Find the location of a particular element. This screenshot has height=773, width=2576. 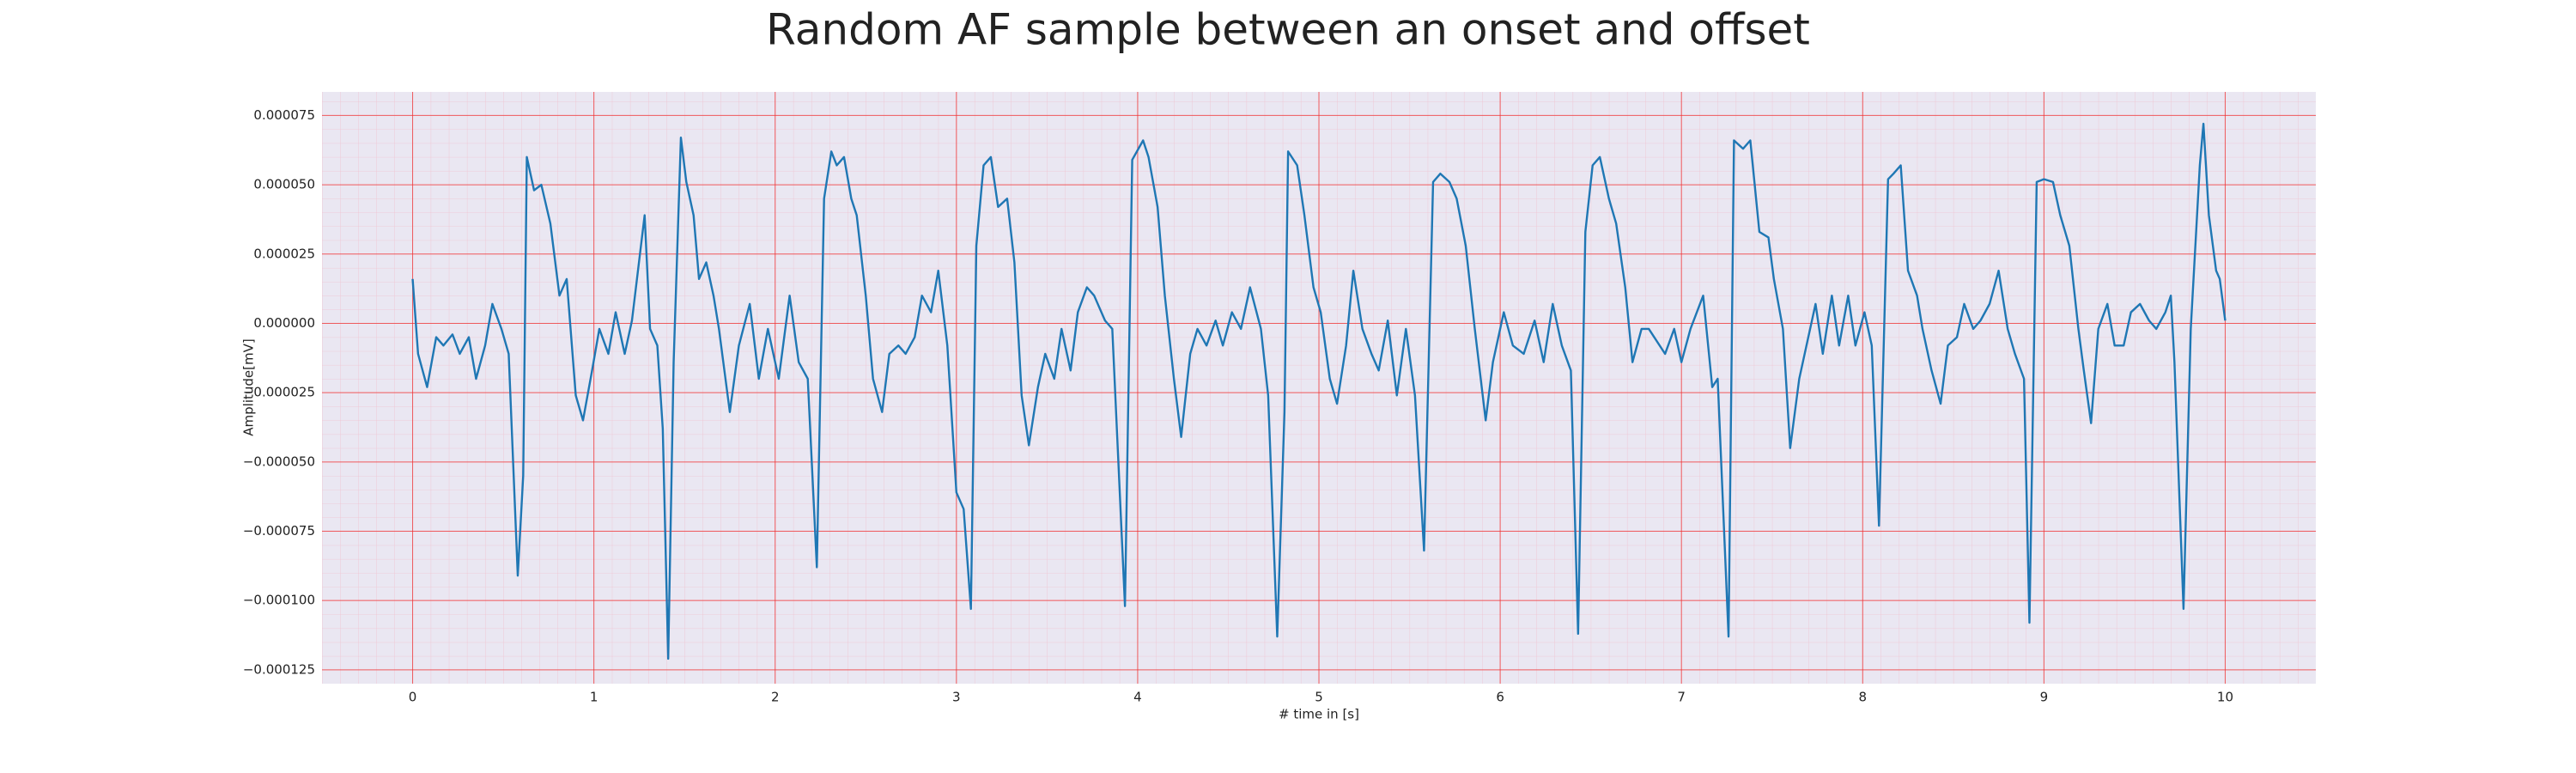

y-tick-label: −0.000125 is located at coordinates (279, 669).